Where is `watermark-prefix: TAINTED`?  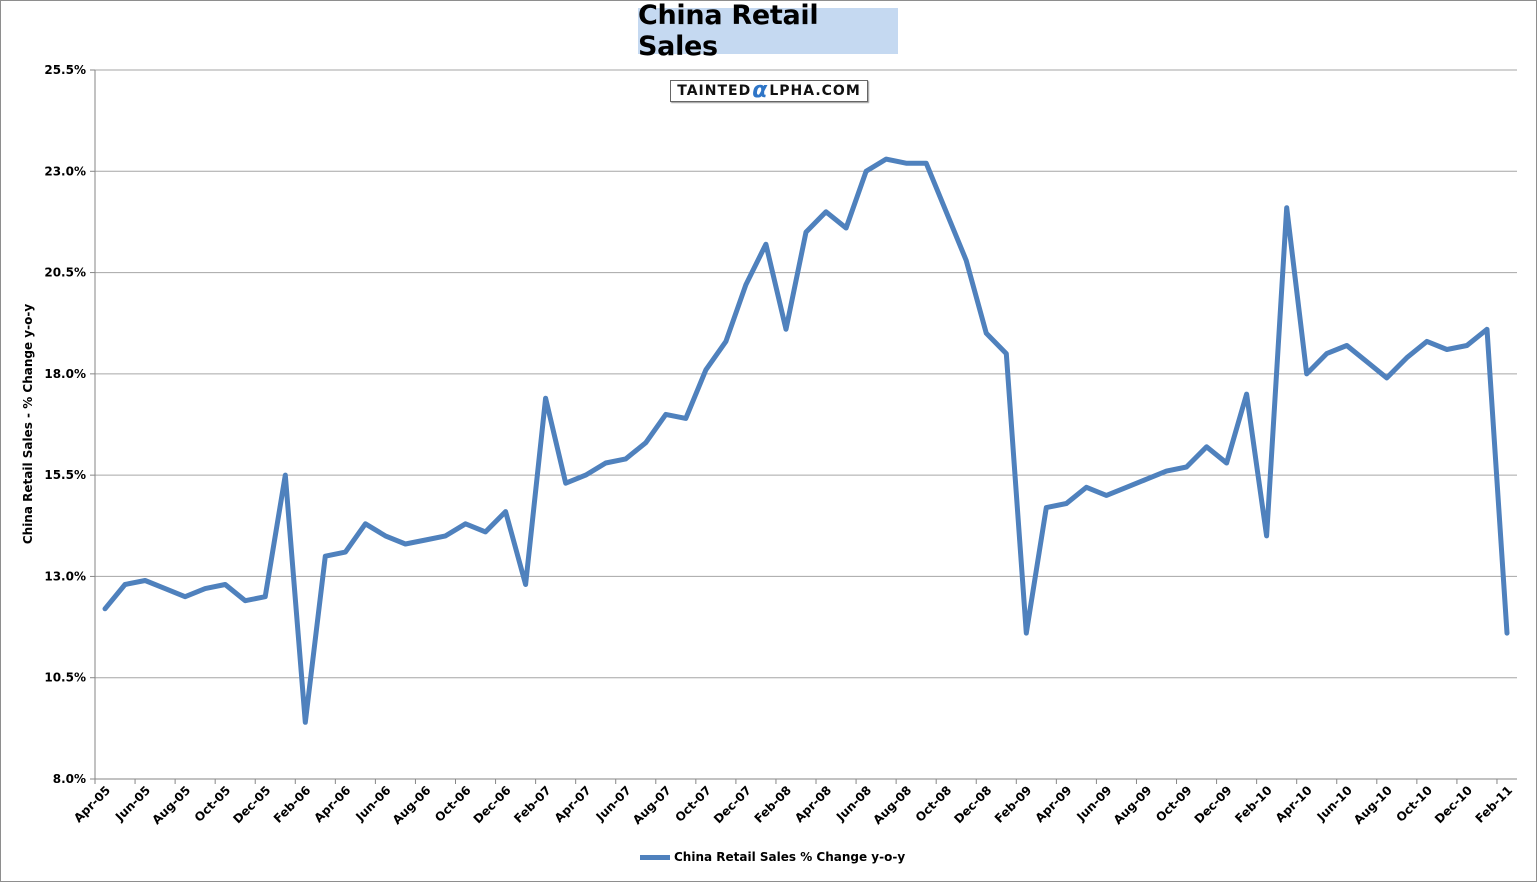 watermark-prefix: TAINTED is located at coordinates (714, 91).